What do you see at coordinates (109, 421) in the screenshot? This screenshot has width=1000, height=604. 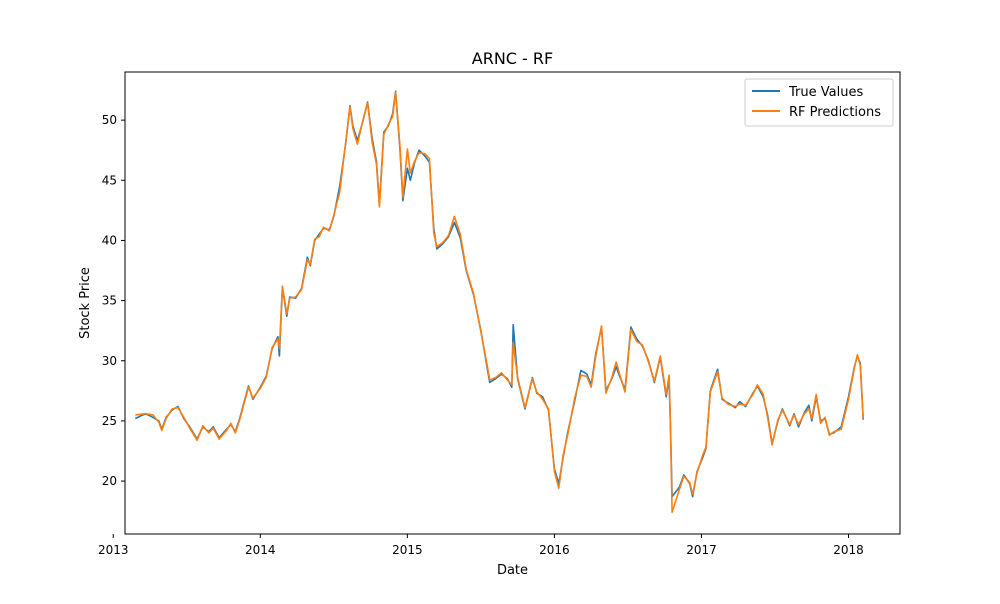 I see `y-tick-label: 25` at bounding box center [109, 421].